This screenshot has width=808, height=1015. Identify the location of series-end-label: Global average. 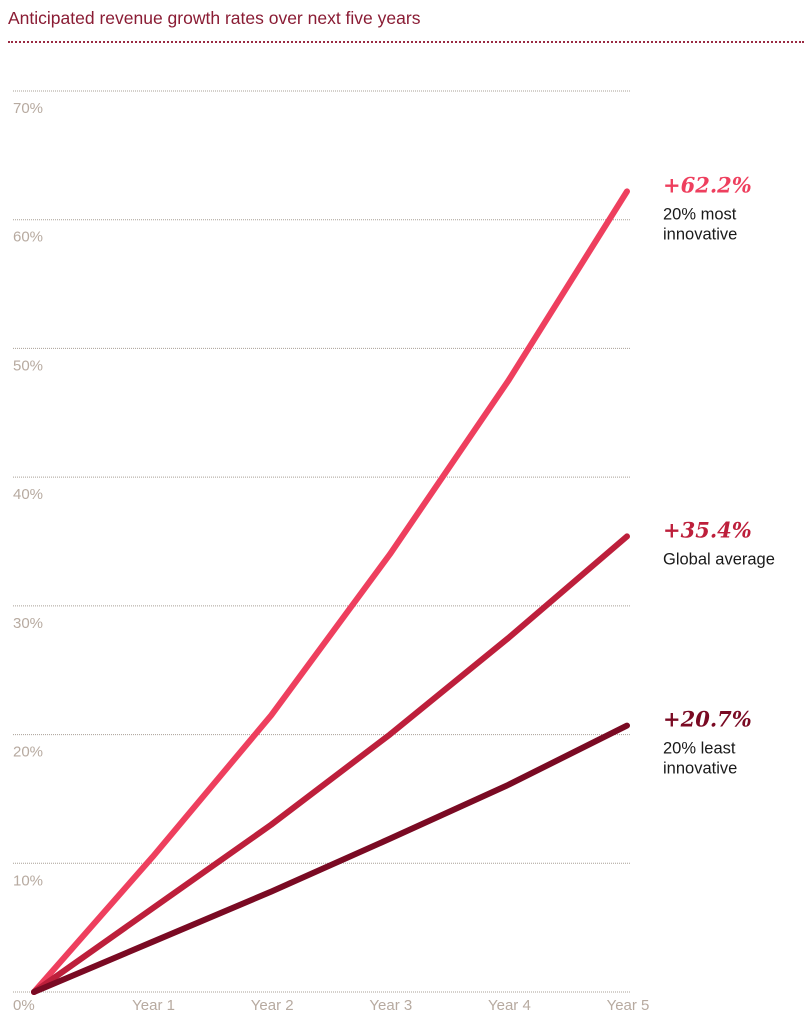
(719, 559).